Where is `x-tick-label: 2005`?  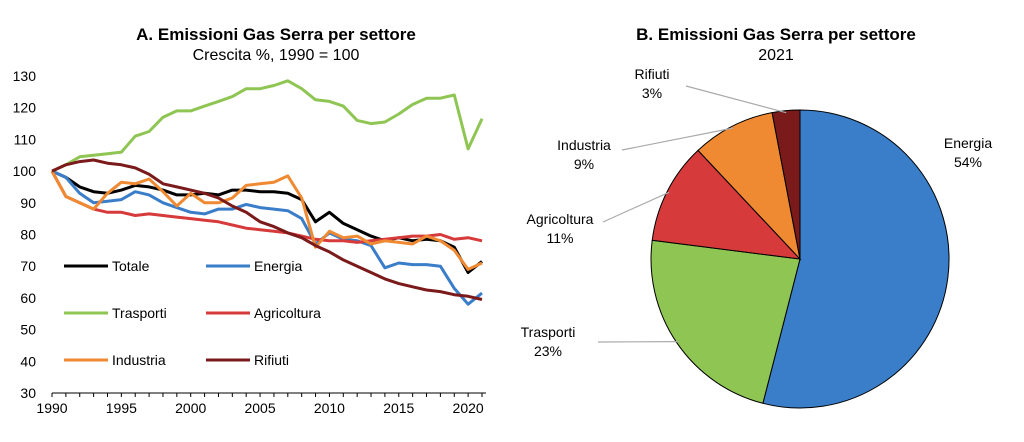
x-tick-label: 2005 is located at coordinates (259, 408).